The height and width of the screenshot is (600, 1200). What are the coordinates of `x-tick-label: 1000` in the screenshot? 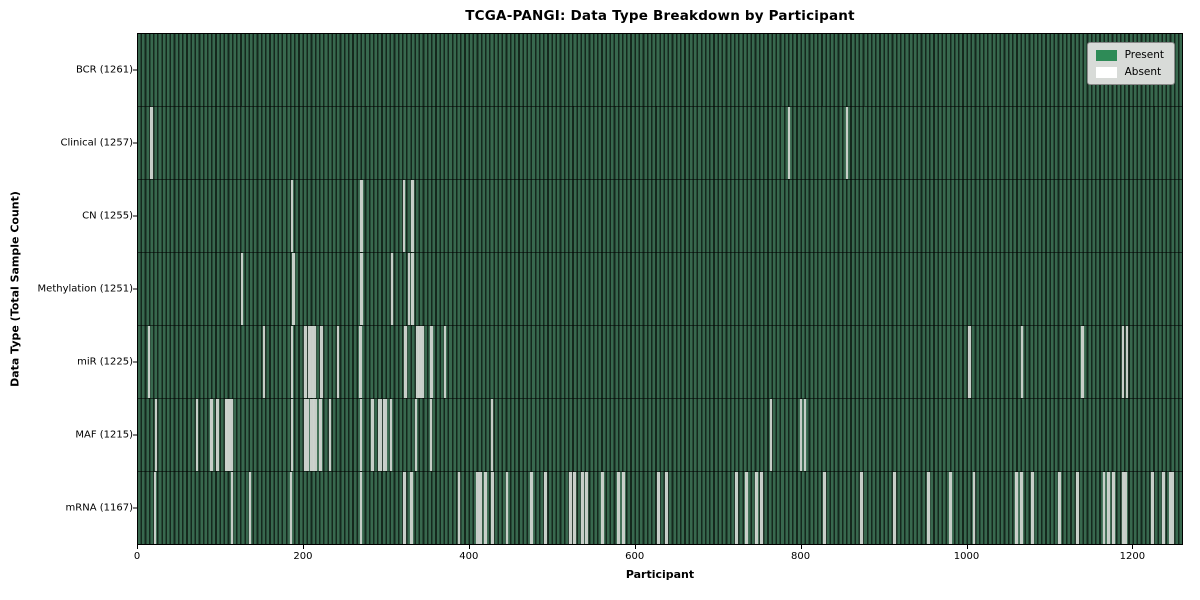 It's located at (966, 556).